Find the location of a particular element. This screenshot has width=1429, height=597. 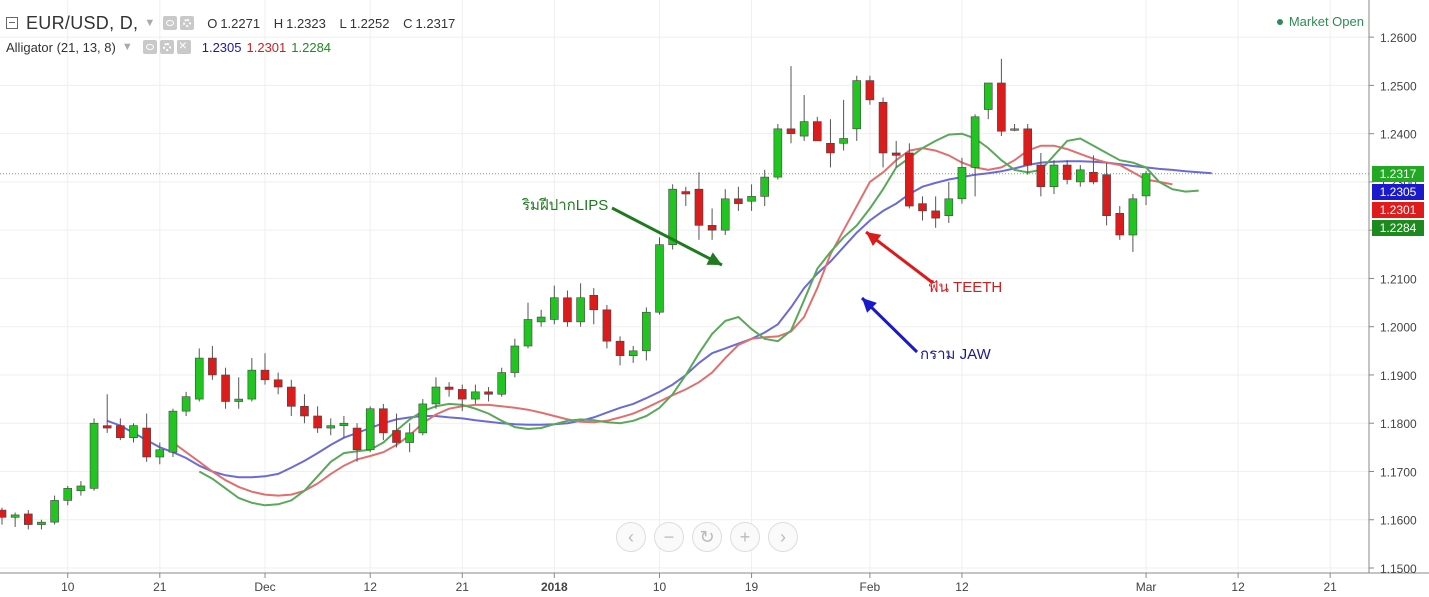

zoom-in-button: + is located at coordinates (745, 537).